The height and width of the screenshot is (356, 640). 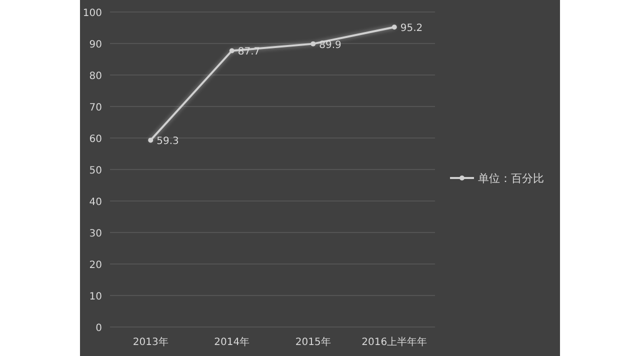 What do you see at coordinates (95, 139) in the screenshot?
I see `y-tick-label: 60` at bounding box center [95, 139].